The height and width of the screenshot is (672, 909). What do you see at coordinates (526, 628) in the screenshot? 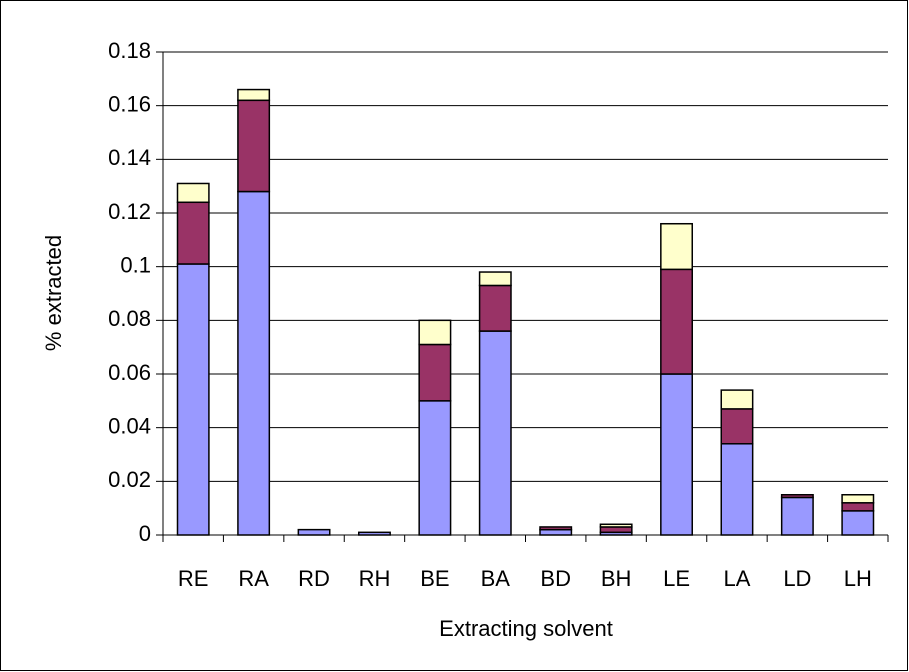
I see `x-axis-title: Extracting solvent` at bounding box center [526, 628].